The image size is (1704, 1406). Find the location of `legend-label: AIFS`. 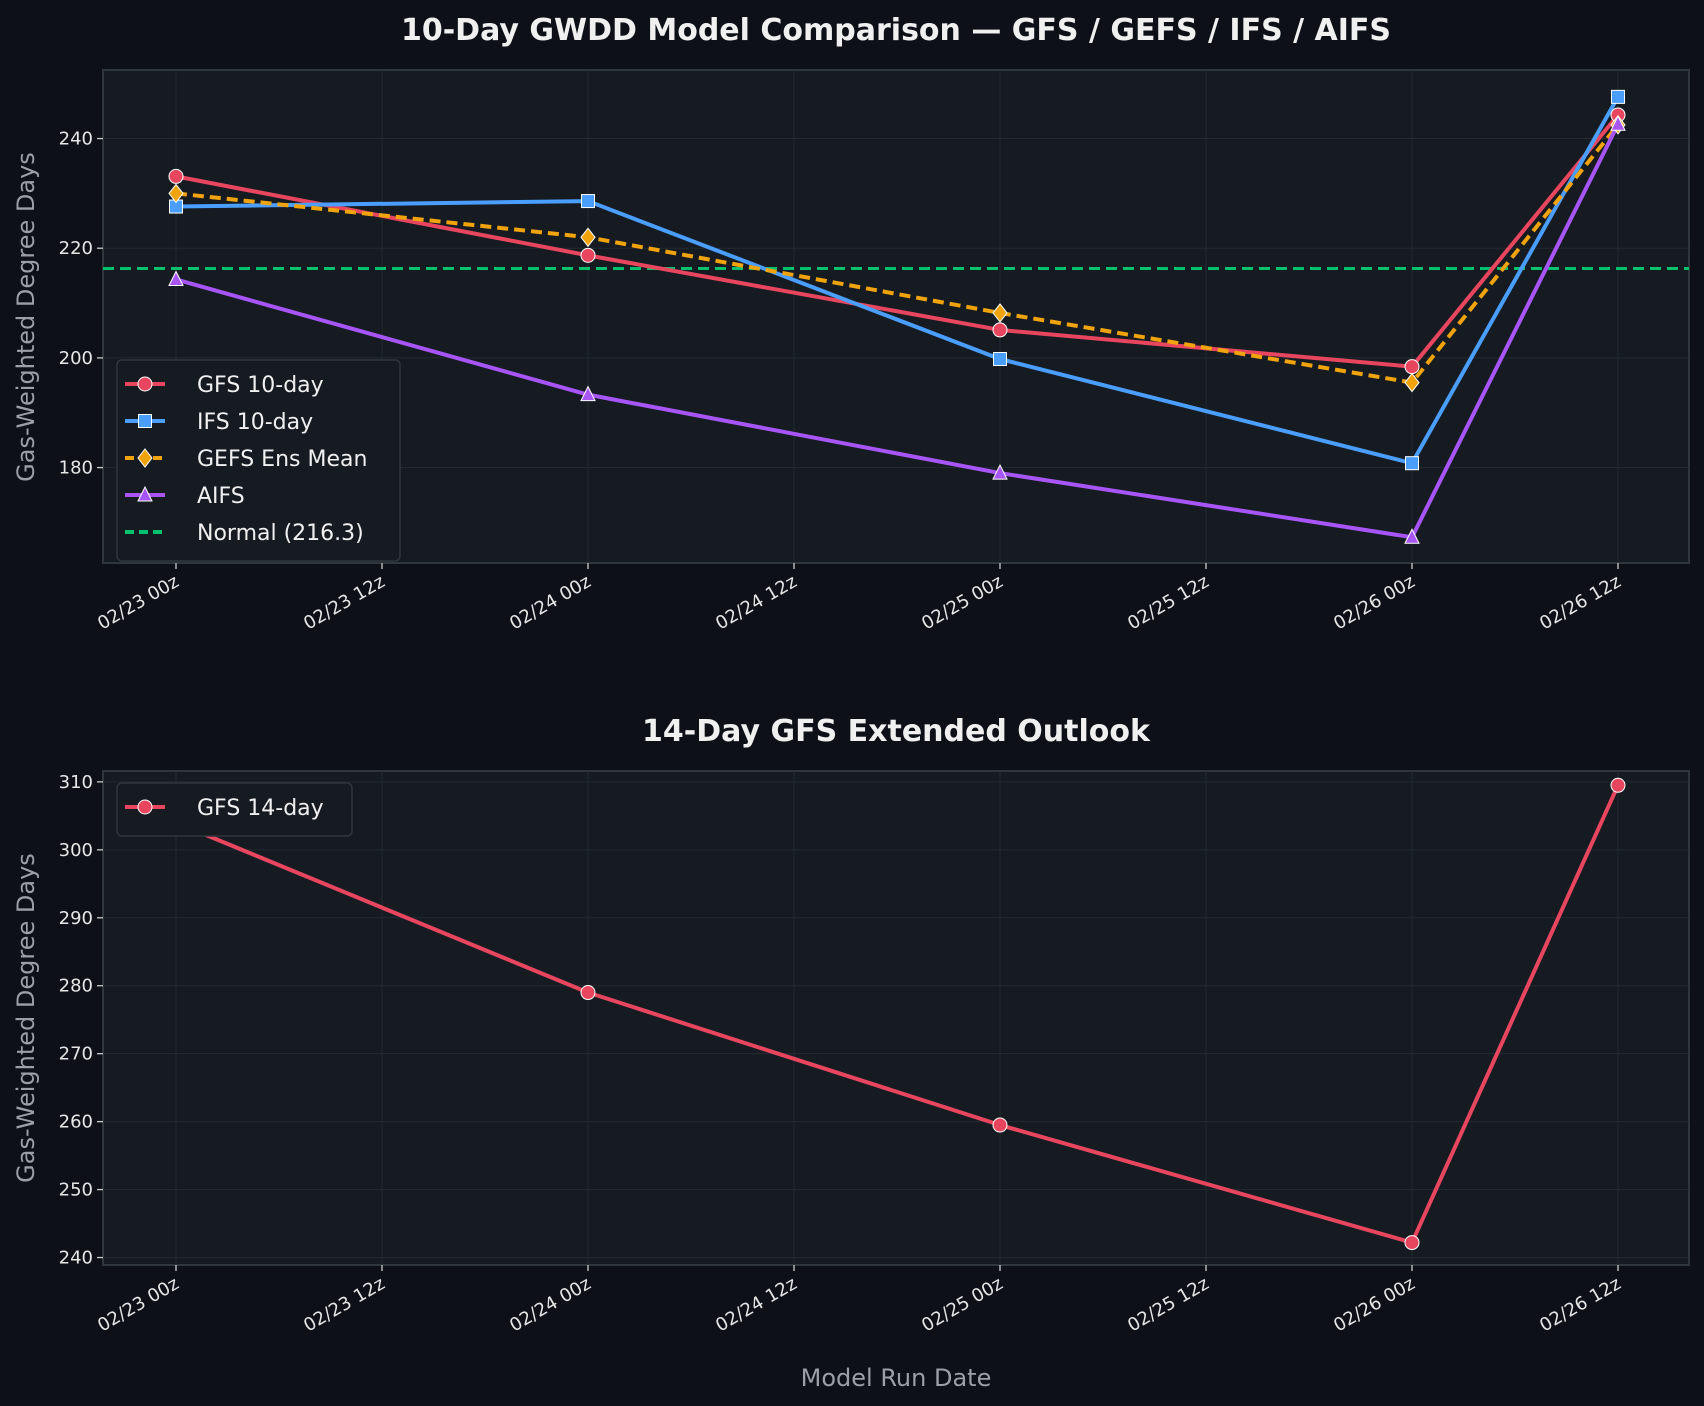

legend-label: AIFS is located at coordinates (221, 496).